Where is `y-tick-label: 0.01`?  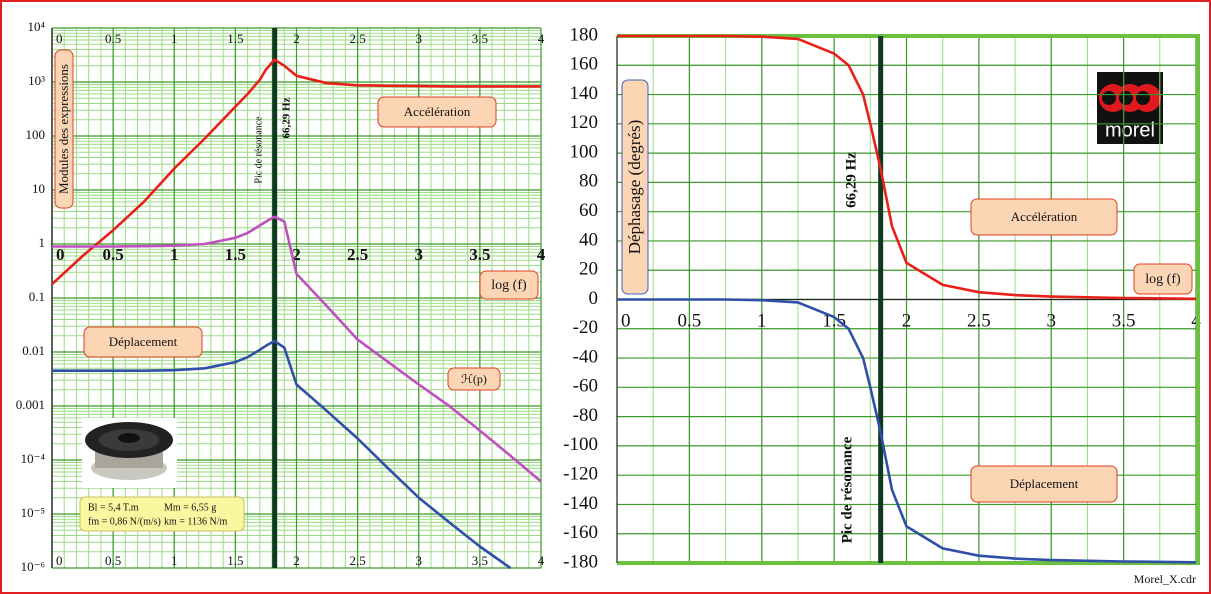
y-tick-label: 0.01 is located at coordinates (33, 350).